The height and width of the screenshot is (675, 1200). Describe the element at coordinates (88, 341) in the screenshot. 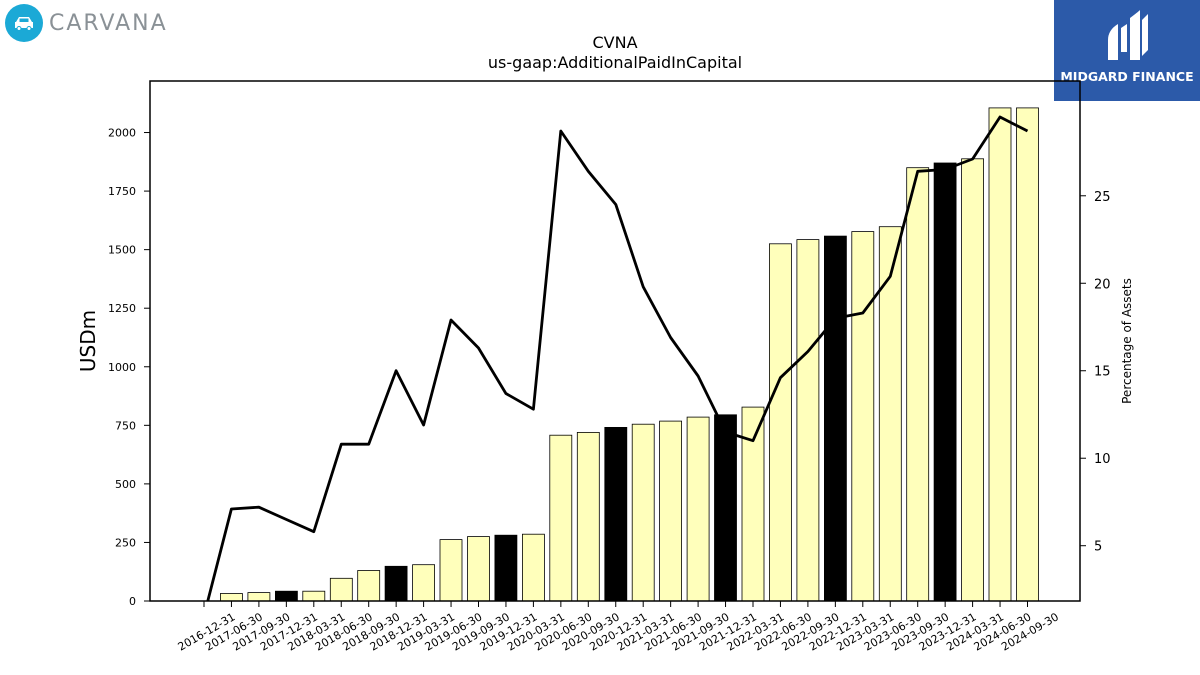

I see `y-axis-label: USDm` at that location.